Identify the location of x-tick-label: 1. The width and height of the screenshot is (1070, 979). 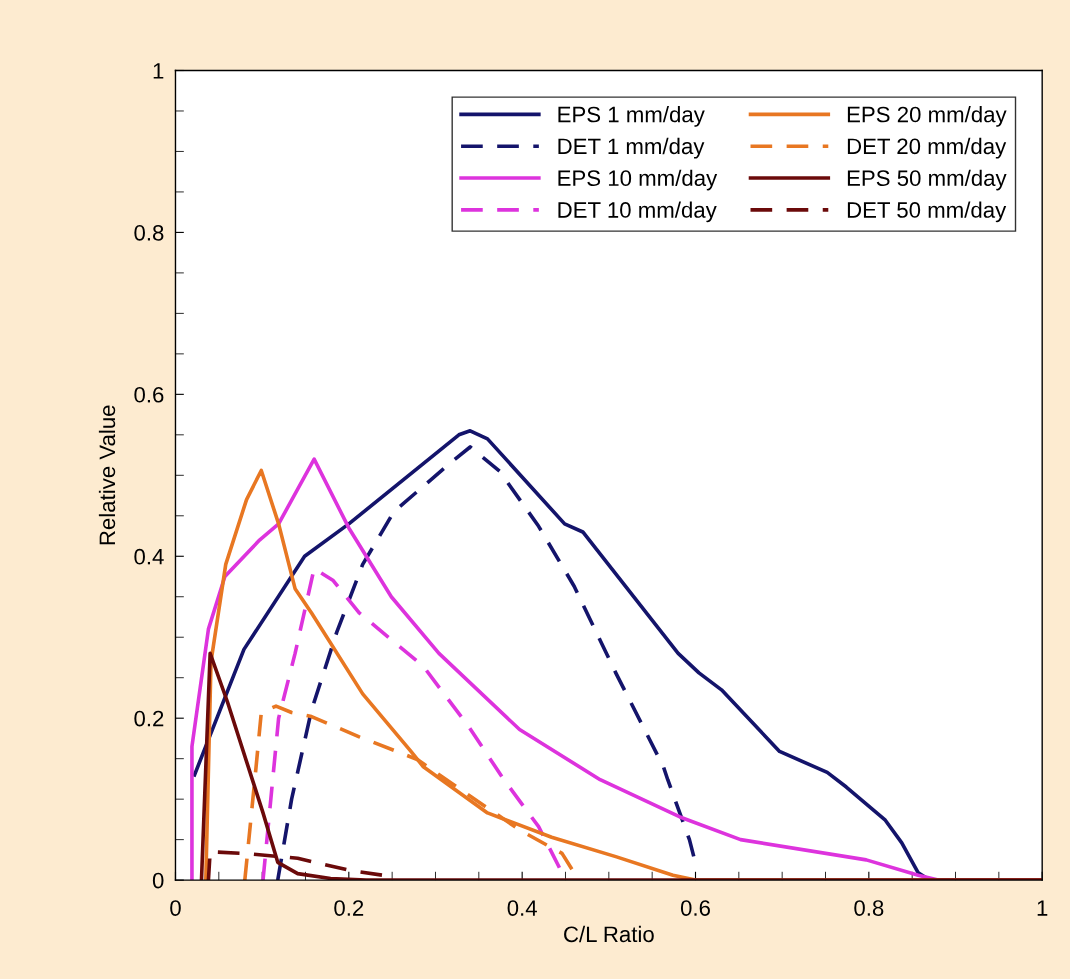
(1042, 908).